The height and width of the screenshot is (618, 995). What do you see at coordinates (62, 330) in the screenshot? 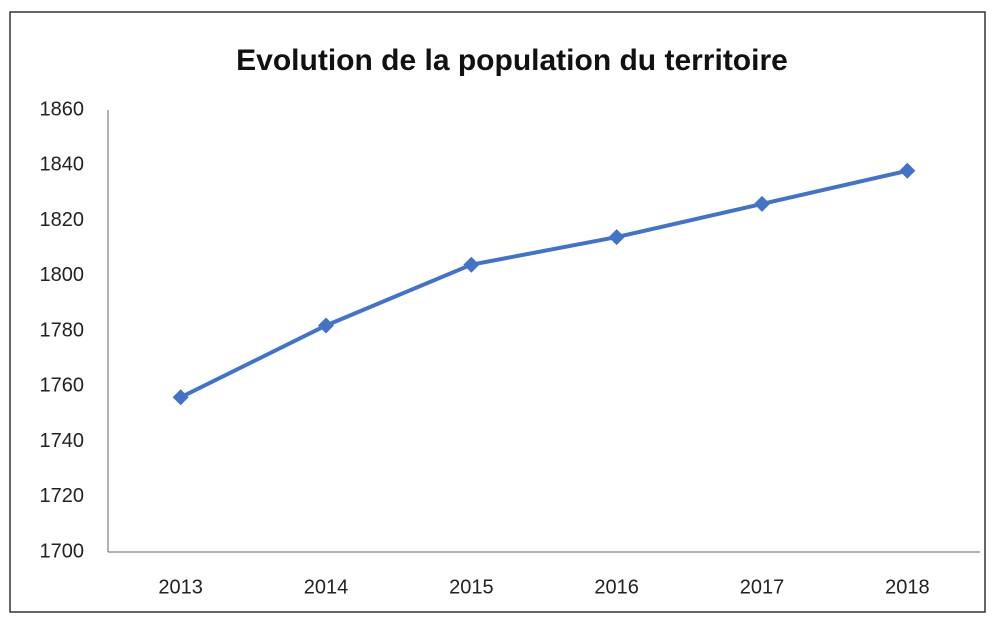
I see `y-tick-label: 1780` at bounding box center [62, 330].